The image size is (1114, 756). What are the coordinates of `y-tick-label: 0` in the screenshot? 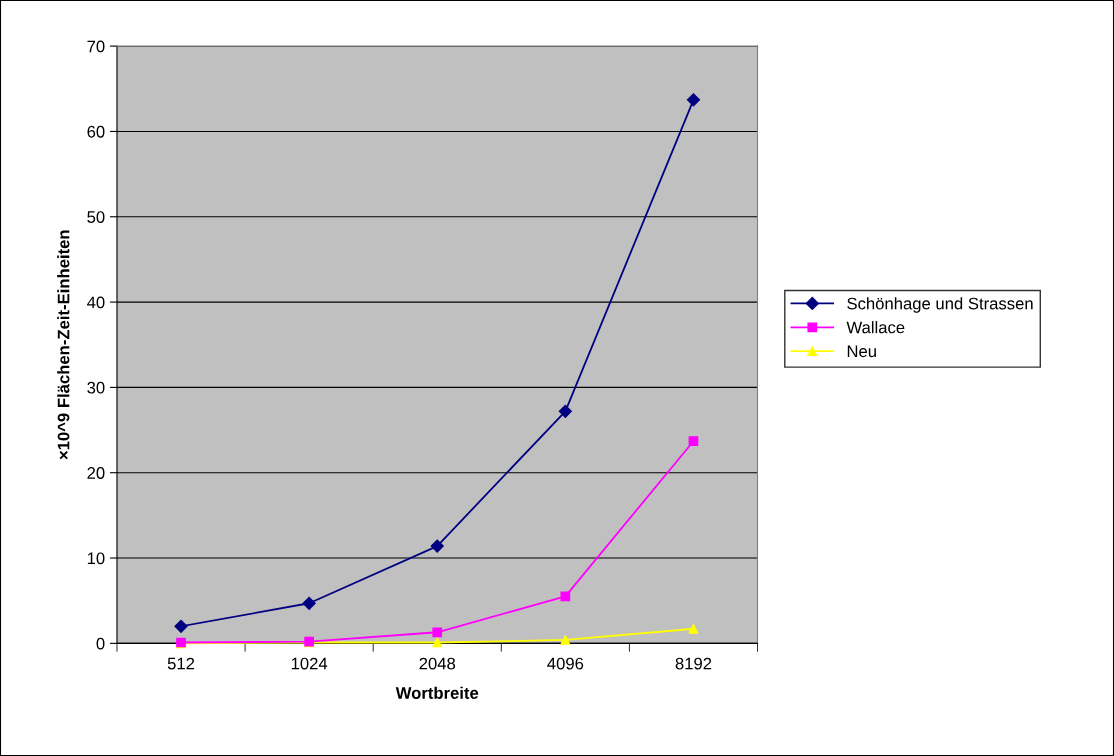 It's located at (100, 643).